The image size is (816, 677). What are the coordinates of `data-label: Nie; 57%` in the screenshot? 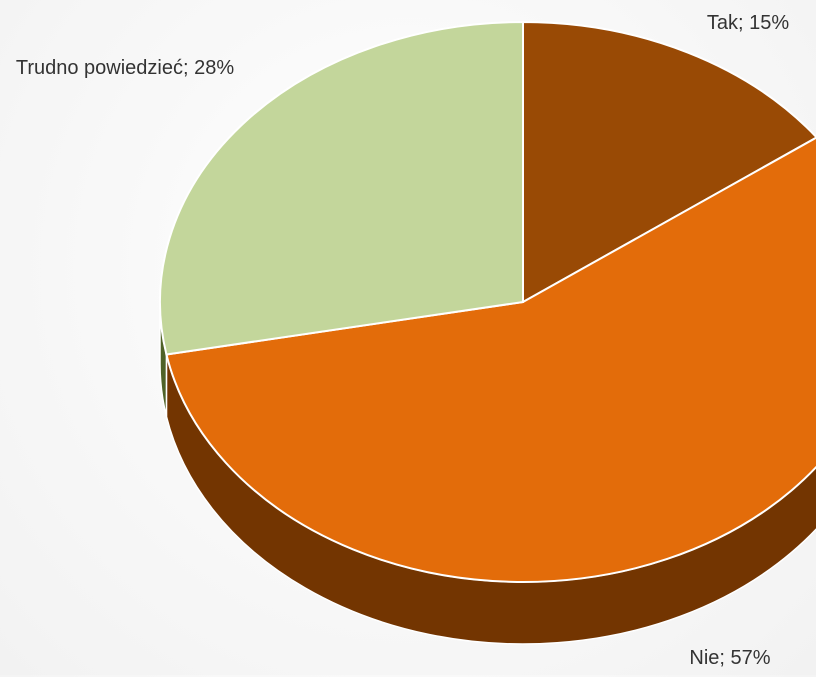 It's located at (730, 658).